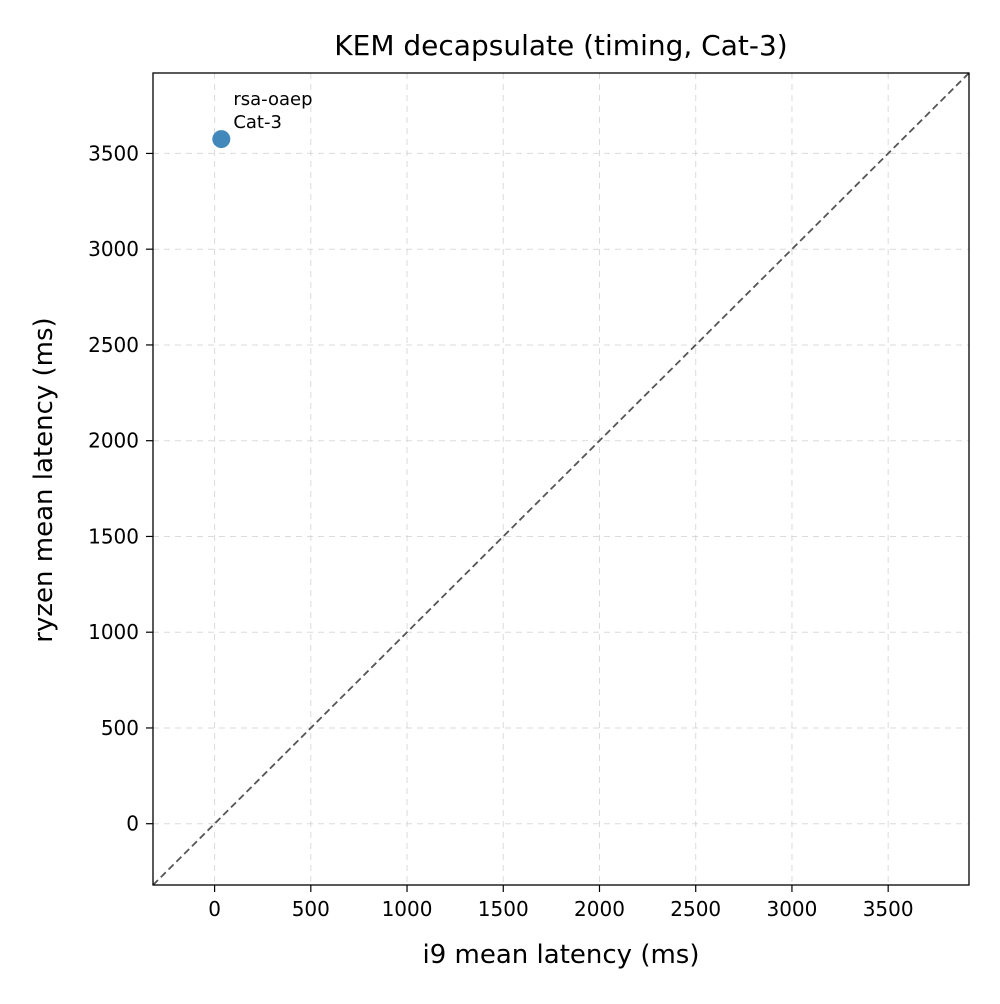 The image size is (1000, 1004). I want to click on x-tick-label: 2500, so click(695, 909).